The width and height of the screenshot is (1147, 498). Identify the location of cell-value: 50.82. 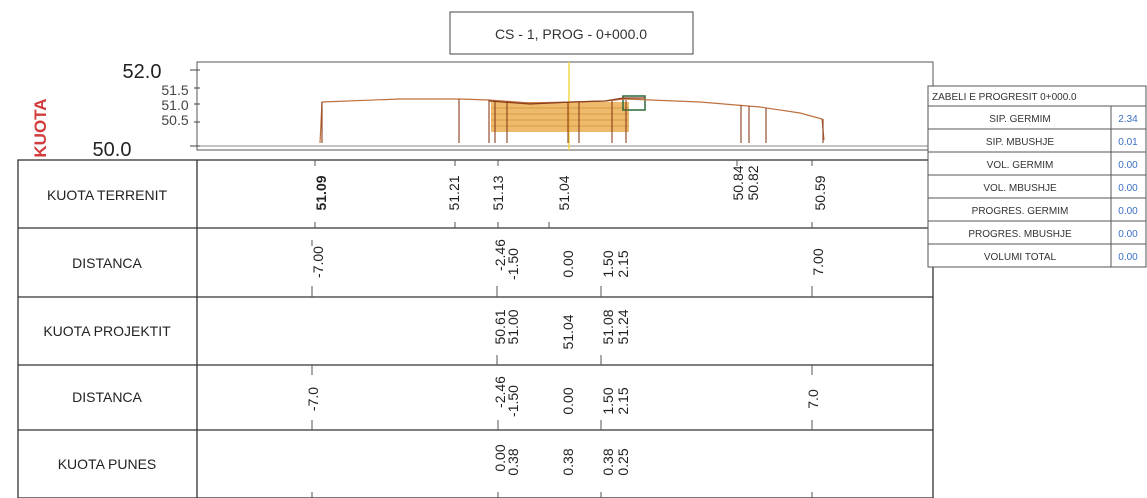
(753, 182).